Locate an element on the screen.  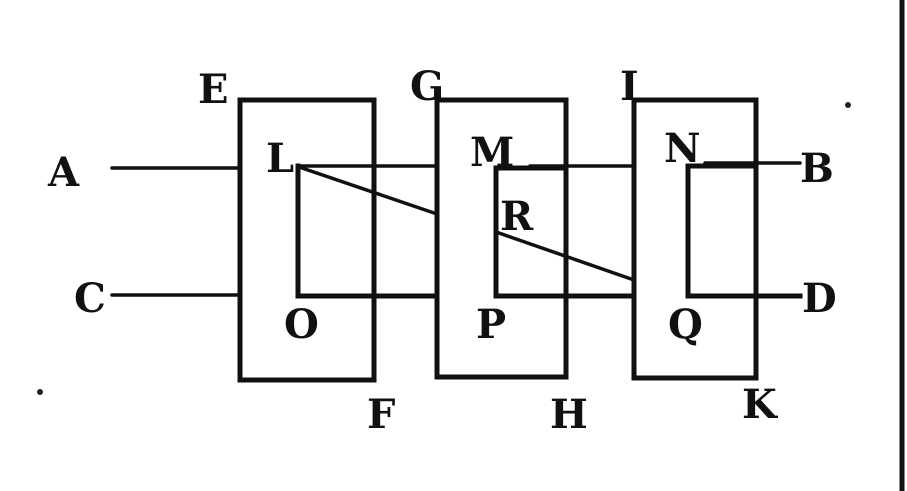
label-E: E is located at coordinates (213, 89).